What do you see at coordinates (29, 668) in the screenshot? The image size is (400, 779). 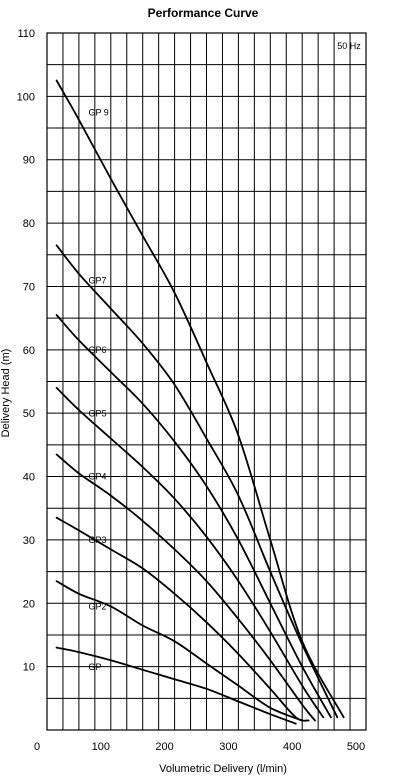 I see `y-tick-label: 10` at bounding box center [29, 668].